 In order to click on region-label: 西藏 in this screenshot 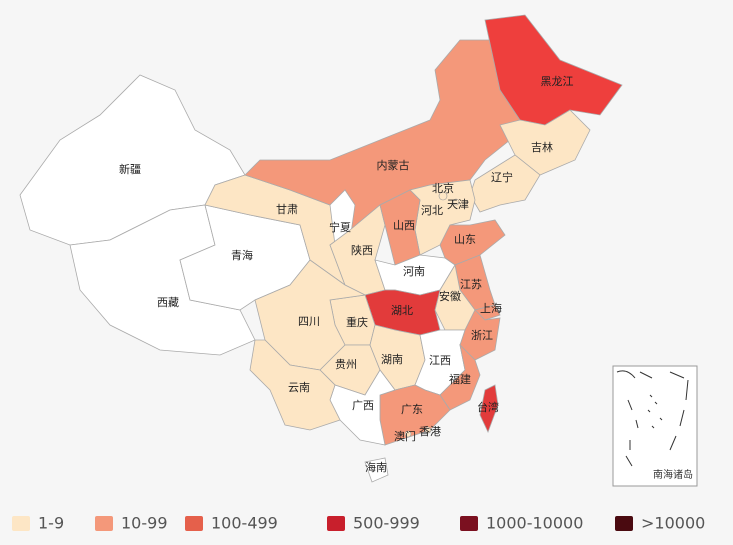, I will do `click(168, 302)`.